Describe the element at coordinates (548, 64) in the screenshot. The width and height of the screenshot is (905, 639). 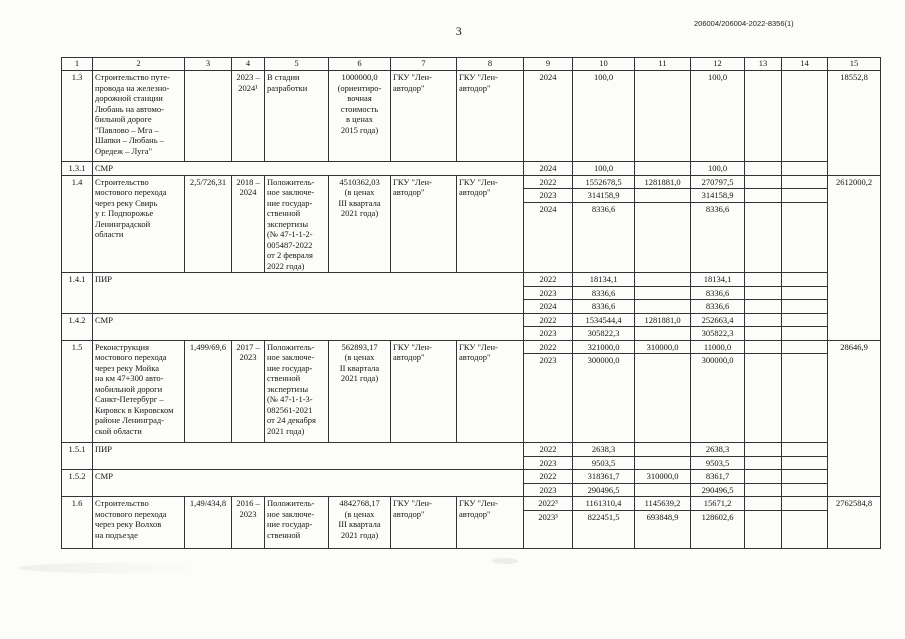
I see `col-header: 9` at that location.